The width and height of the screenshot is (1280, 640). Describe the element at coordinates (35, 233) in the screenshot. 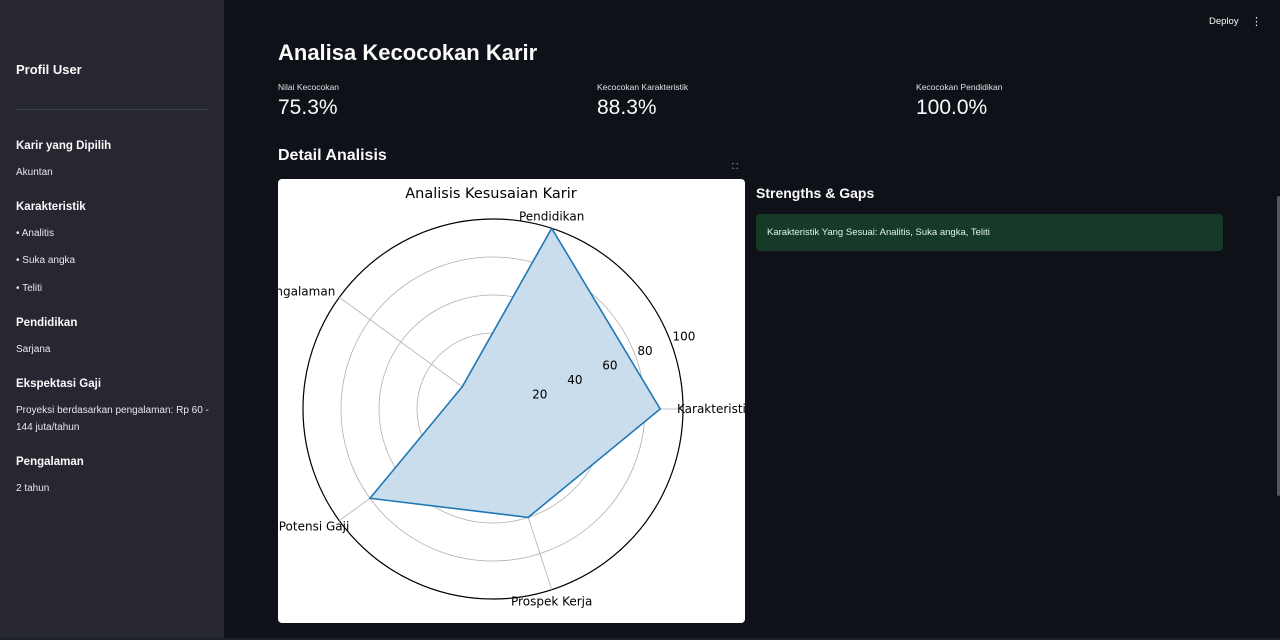

I see `trait-item: • Analitis` at that location.